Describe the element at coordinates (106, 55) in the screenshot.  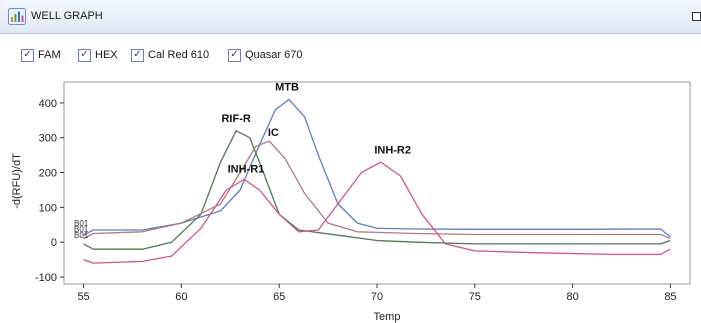
I see `filter-label: HEX` at that location.